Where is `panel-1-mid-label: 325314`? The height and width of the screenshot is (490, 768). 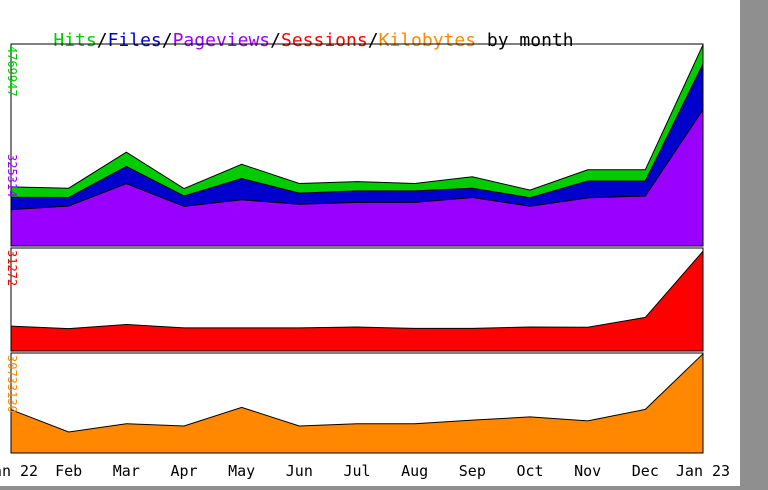 panel-1-mid-label: 325314 is located at coordinates (12, 175).